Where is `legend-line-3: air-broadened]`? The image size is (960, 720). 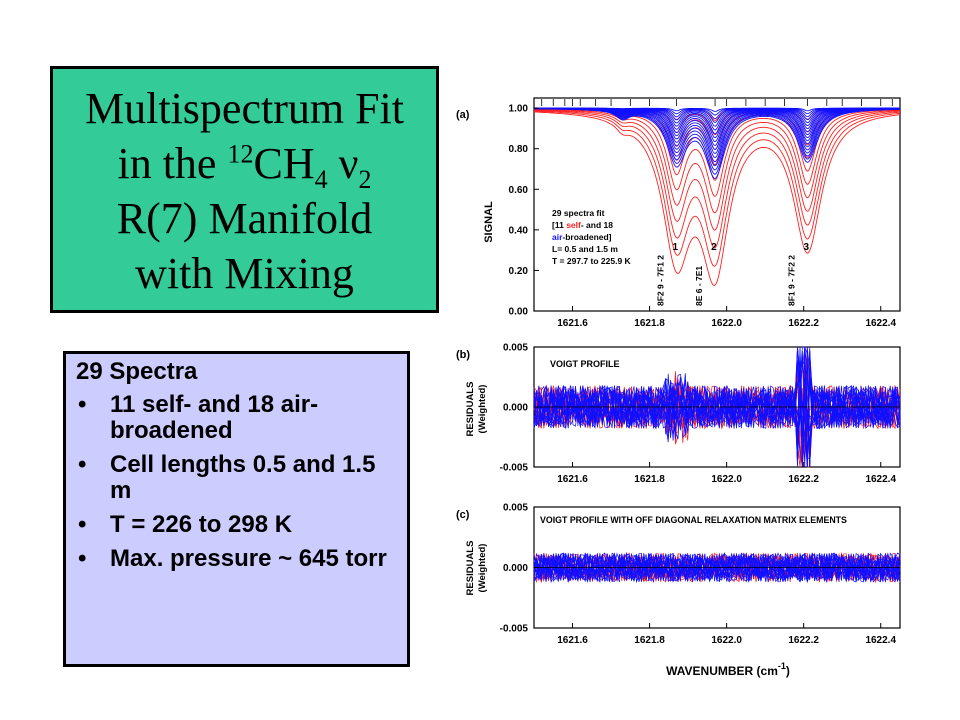 legend-line-3: air-broadened] is located at coordinates (582, 237).